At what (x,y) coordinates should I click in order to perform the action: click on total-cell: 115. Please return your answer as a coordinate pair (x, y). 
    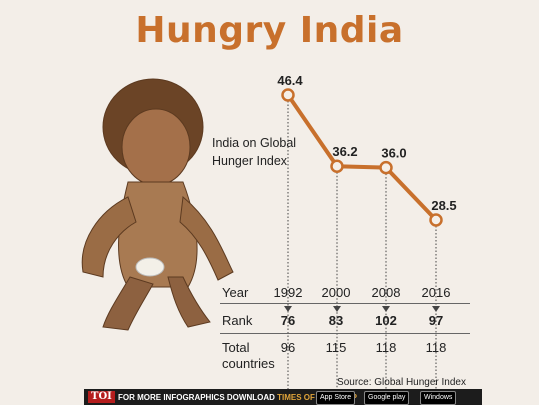
    Looking at the image, I should click on (336, 347).